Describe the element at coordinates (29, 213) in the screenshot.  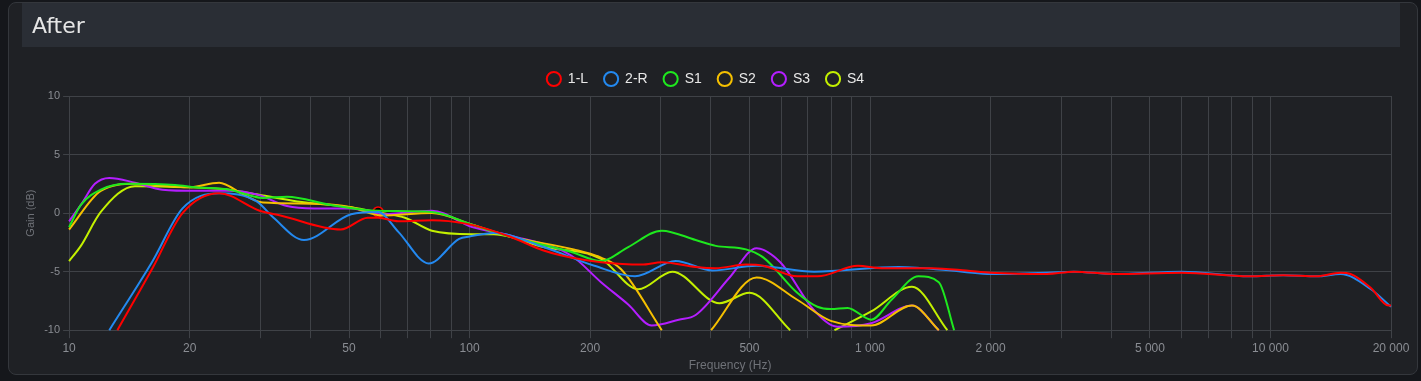
I see `y-axis-title: Gain (dB)` at that location.